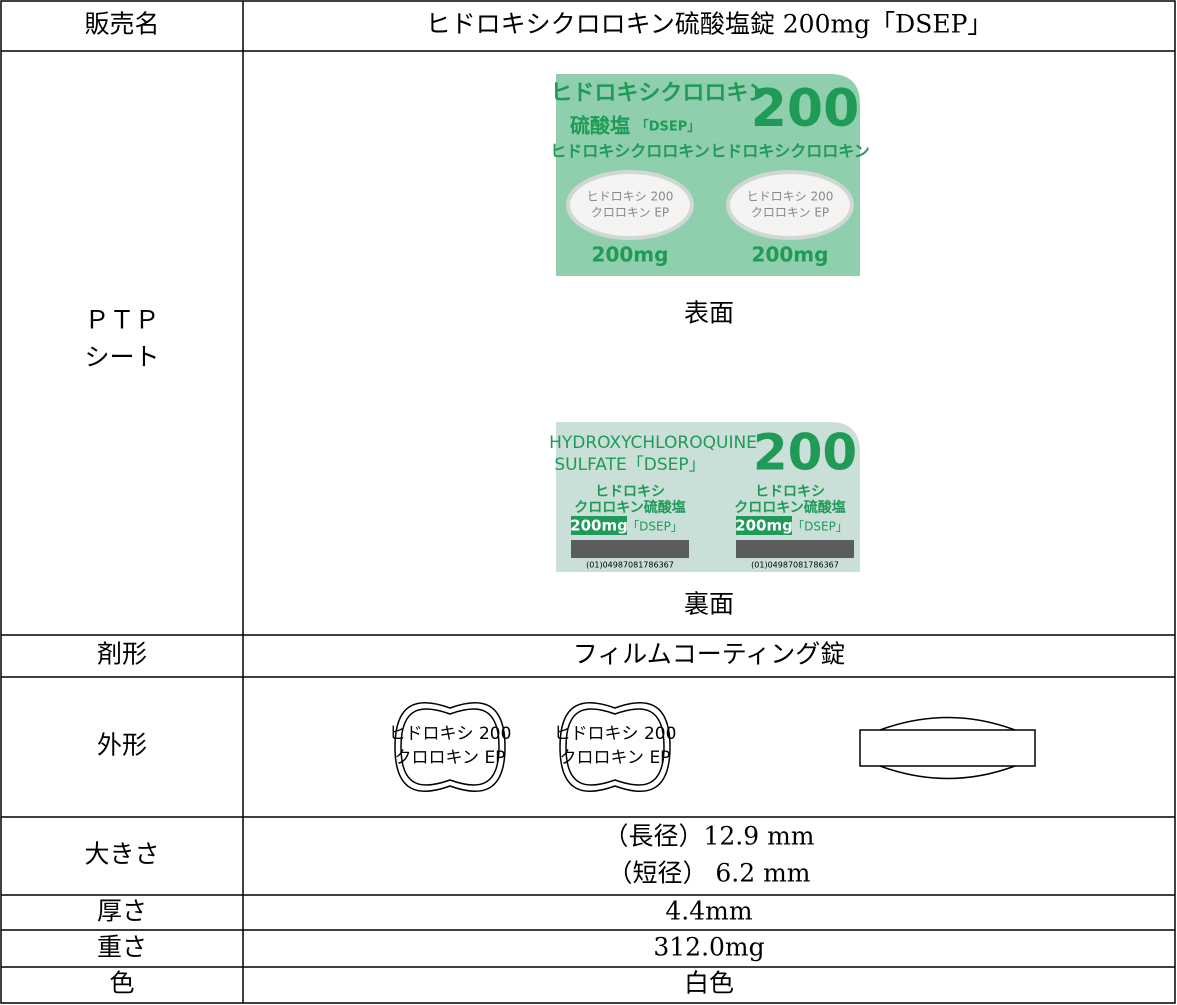 The image size is (1177, 1005). What do you see at coordinates (709, 983) in the screenshot?
I see `value: 白色` at bounding box center [709, 983].